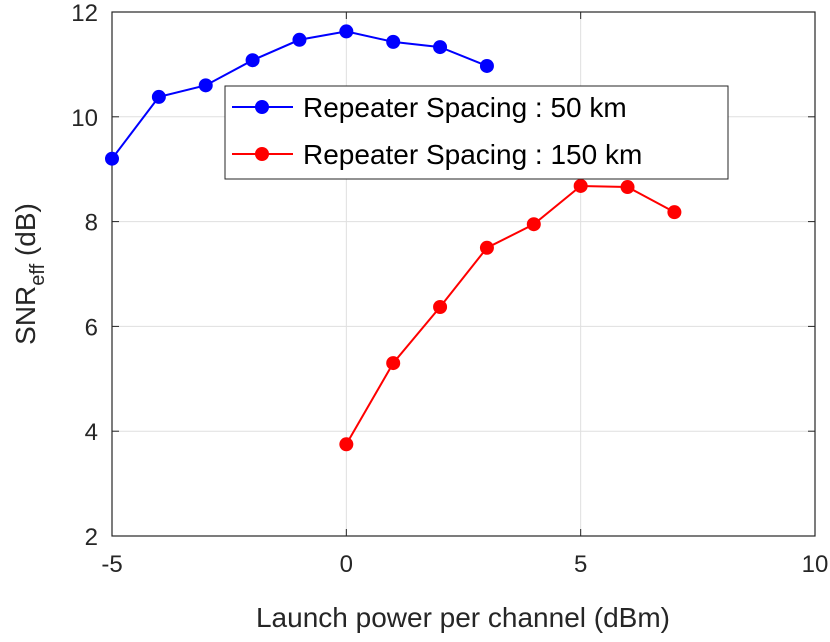 This screenshot has height=642, width=830. I want to click on x-tick-label: 5, so click(580, 564).